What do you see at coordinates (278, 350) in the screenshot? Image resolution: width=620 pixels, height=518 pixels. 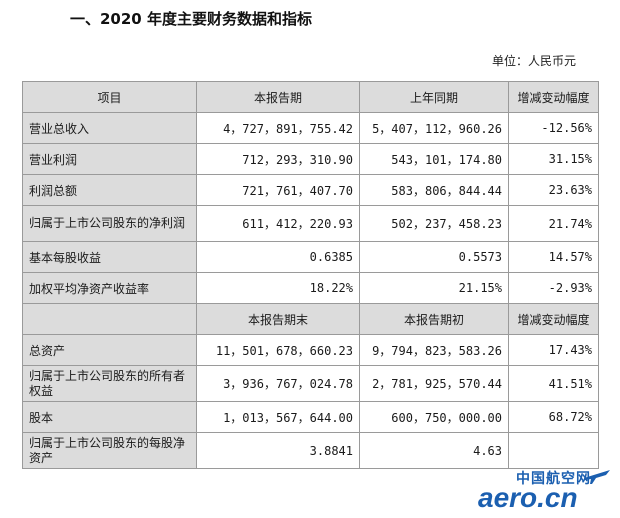 I see `end-value: 11，501，678，660.23` at bounding box center [278, 350].